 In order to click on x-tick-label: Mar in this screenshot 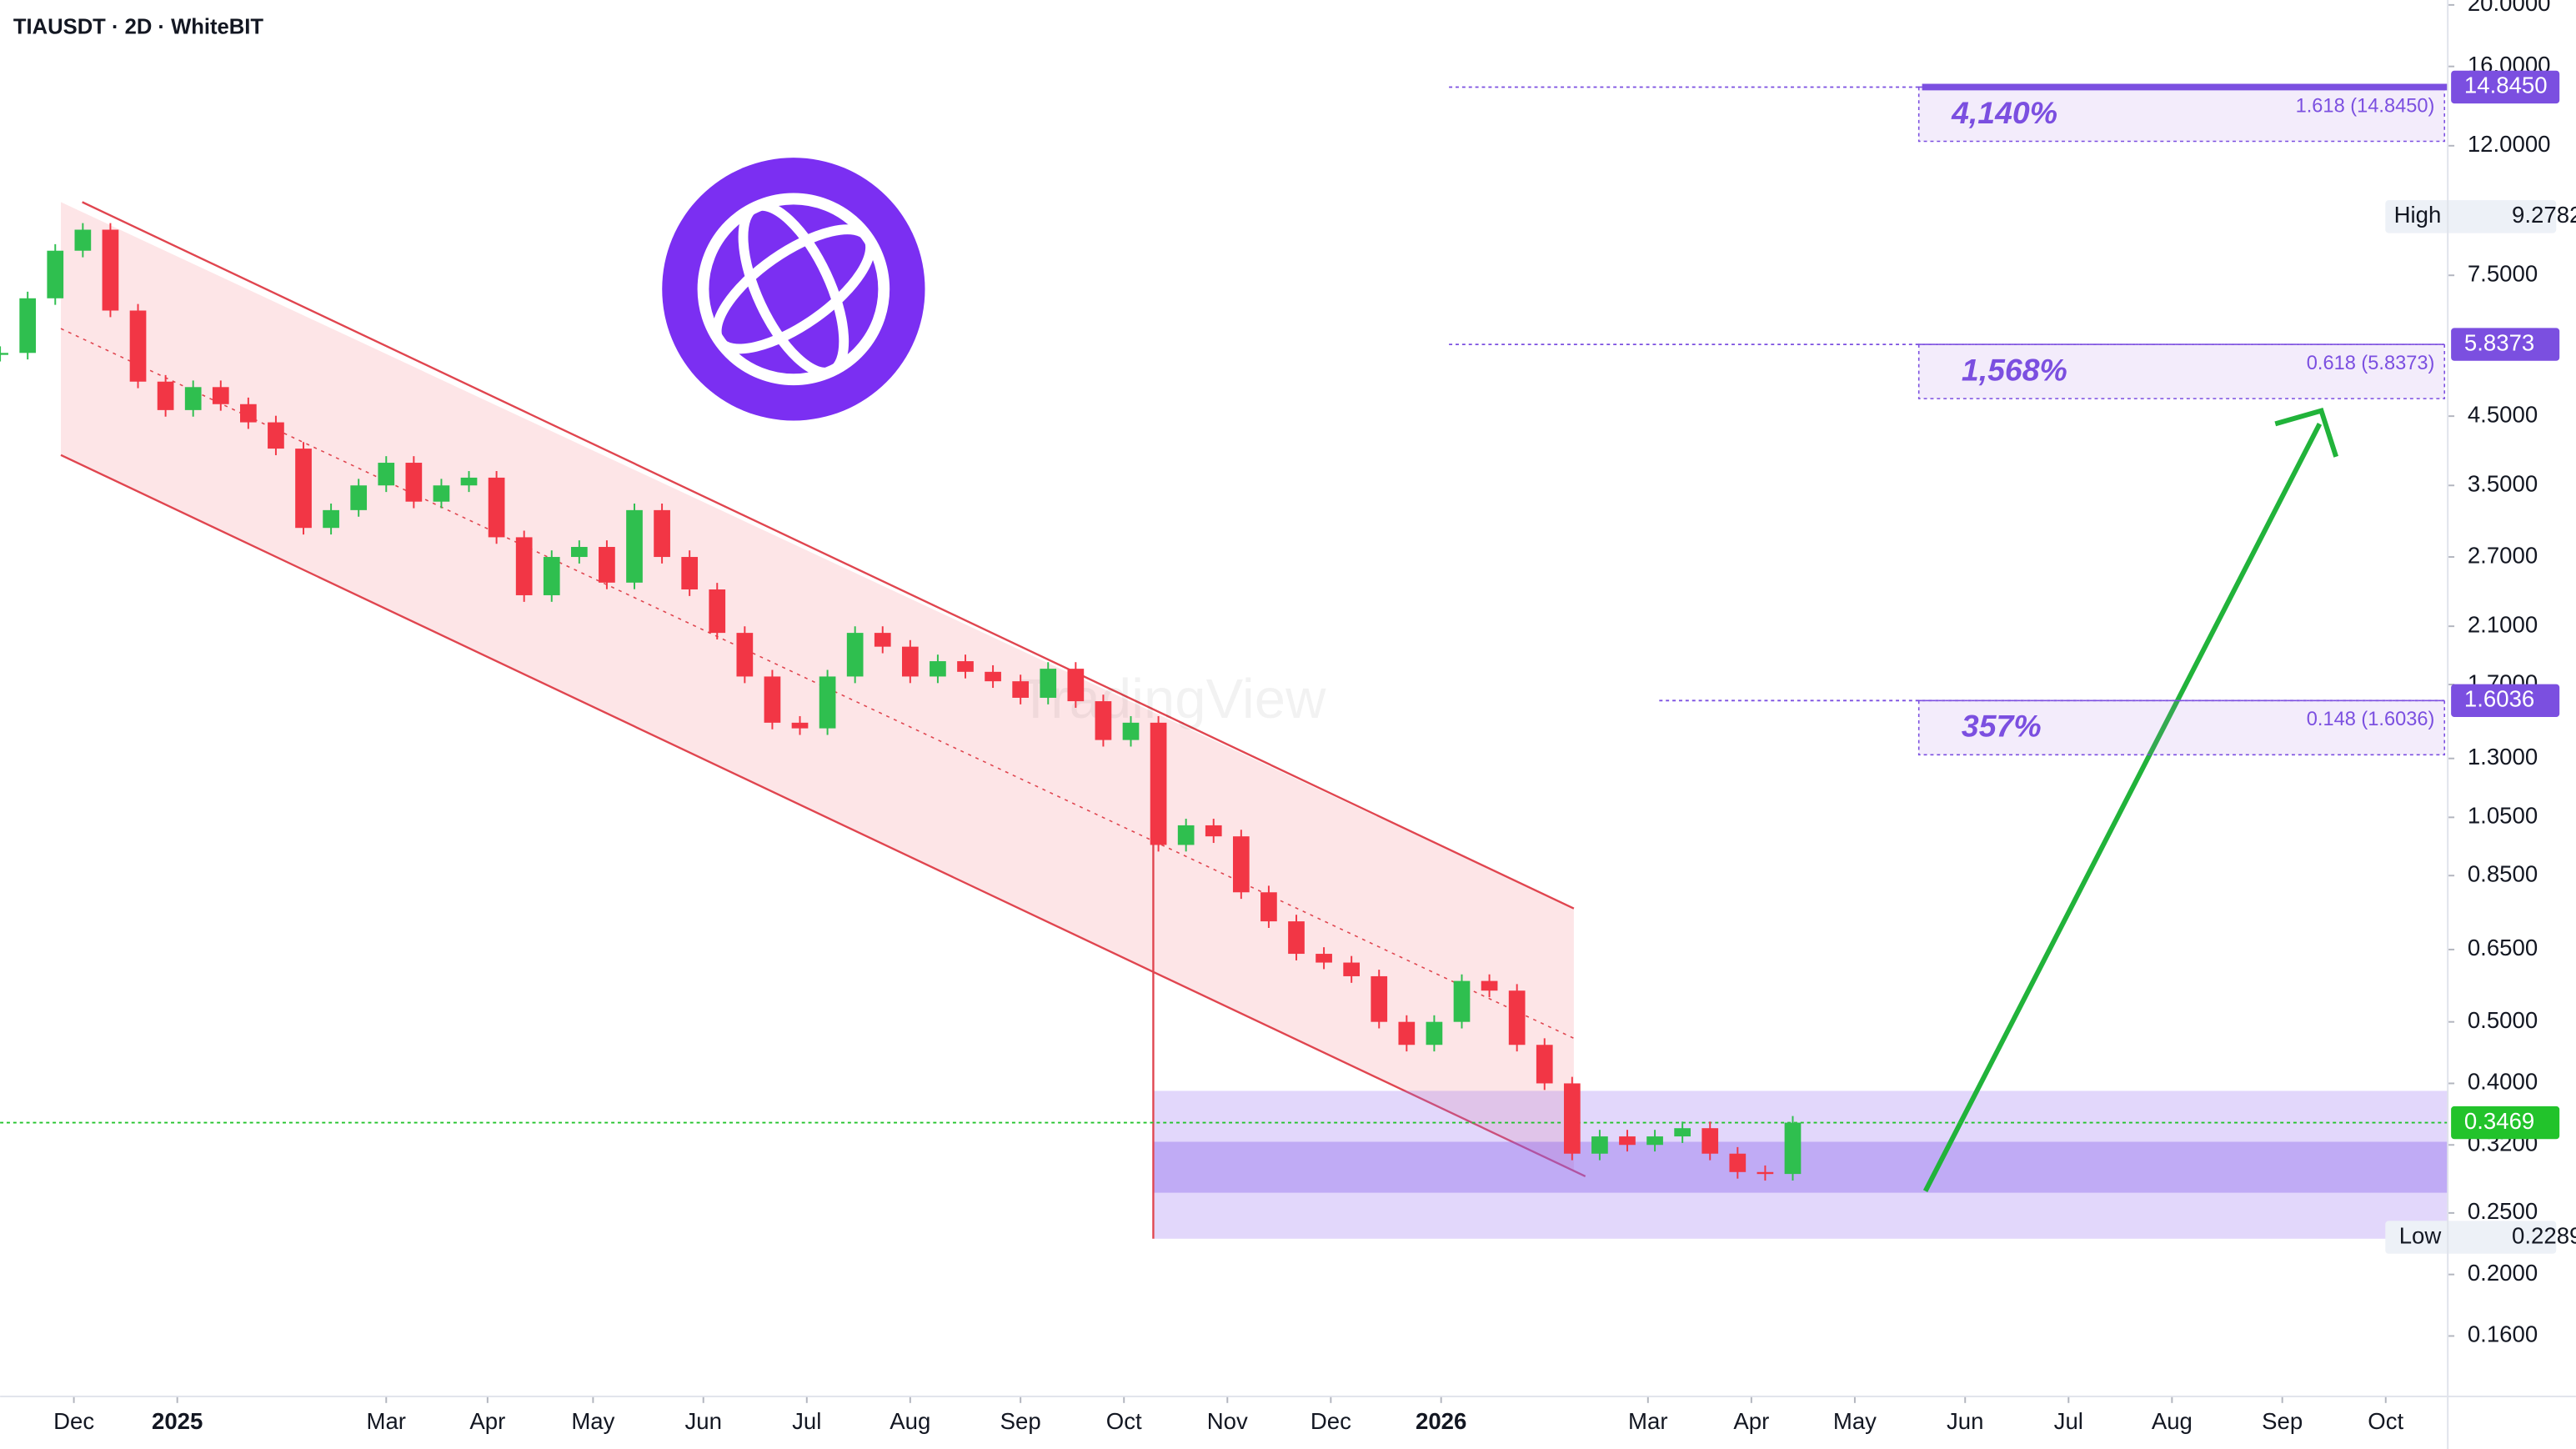, I will do `click(387, 1421)`.